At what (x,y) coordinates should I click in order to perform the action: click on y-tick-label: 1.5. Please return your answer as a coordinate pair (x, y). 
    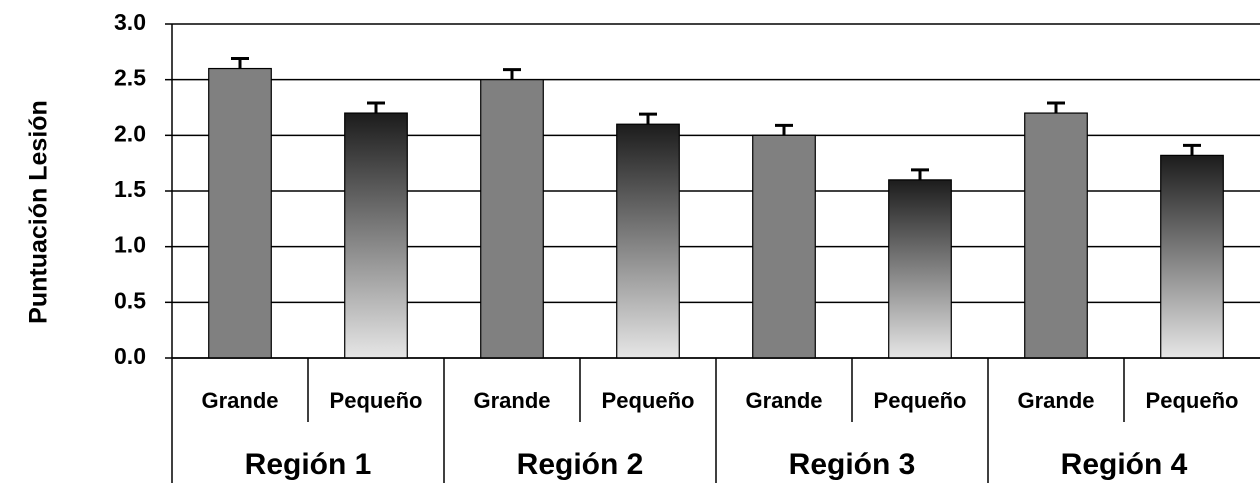
    Looking at the image, I should click on (130, 189).